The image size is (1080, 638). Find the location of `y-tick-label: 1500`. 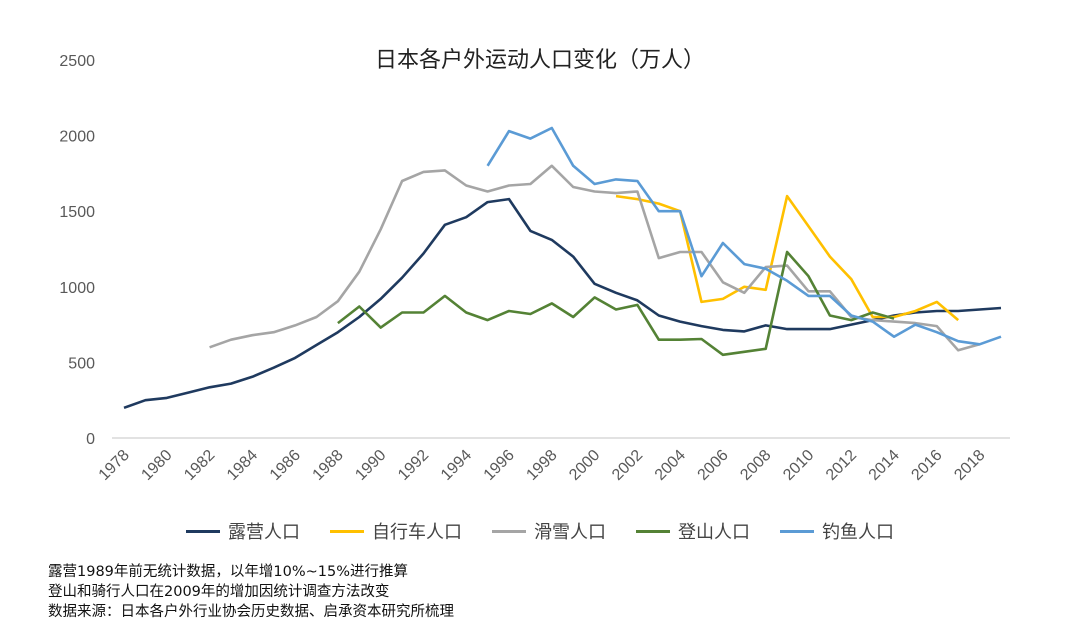

y-tick-label: 1500 is located at coordinates (77, 212).